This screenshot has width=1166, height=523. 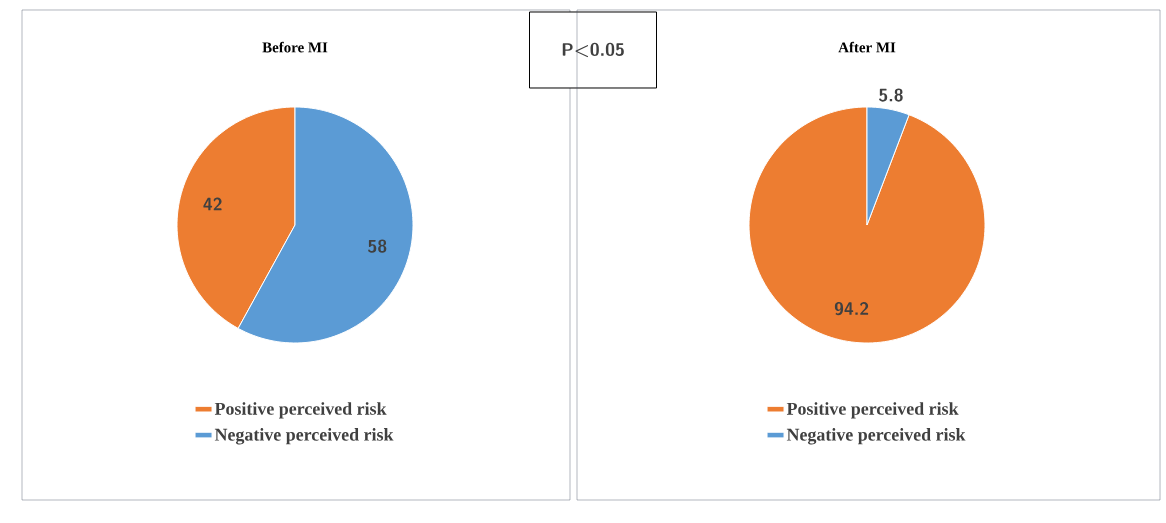 I want to click on data-label: 94.2, so click(x=851, y=308).